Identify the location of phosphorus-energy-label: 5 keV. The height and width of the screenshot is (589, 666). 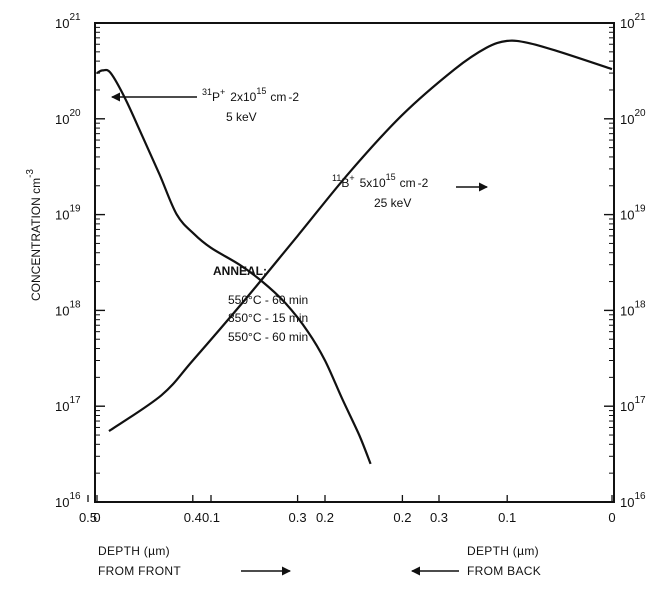
(241, 117).